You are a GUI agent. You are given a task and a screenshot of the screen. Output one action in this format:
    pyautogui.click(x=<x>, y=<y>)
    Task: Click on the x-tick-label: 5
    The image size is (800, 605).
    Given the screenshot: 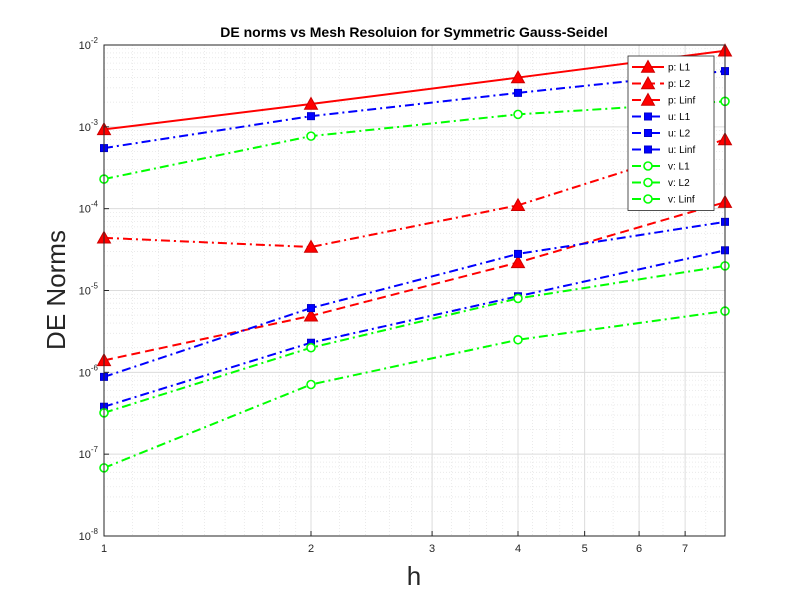 What is the action you would take?
    pyautogui.click(x=585, y=549)
    